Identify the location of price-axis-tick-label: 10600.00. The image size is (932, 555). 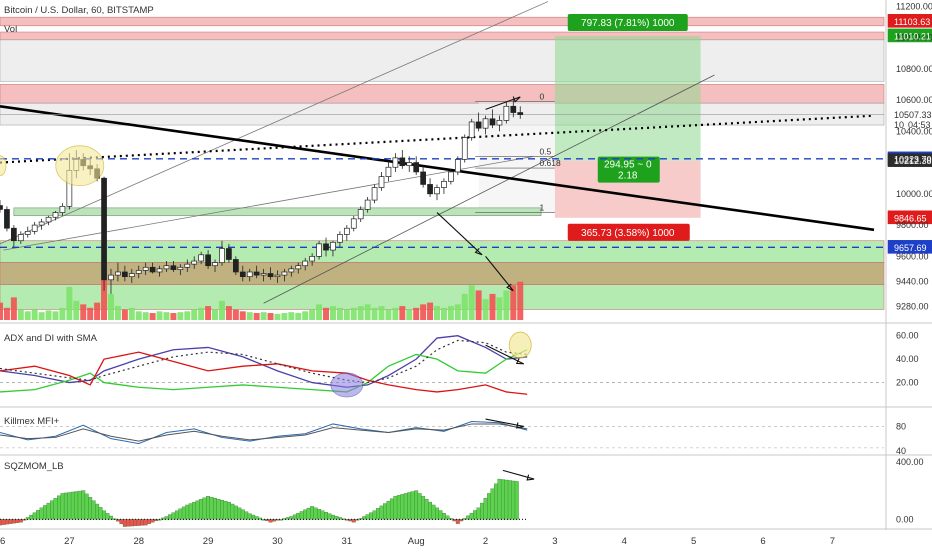
(914, 100).